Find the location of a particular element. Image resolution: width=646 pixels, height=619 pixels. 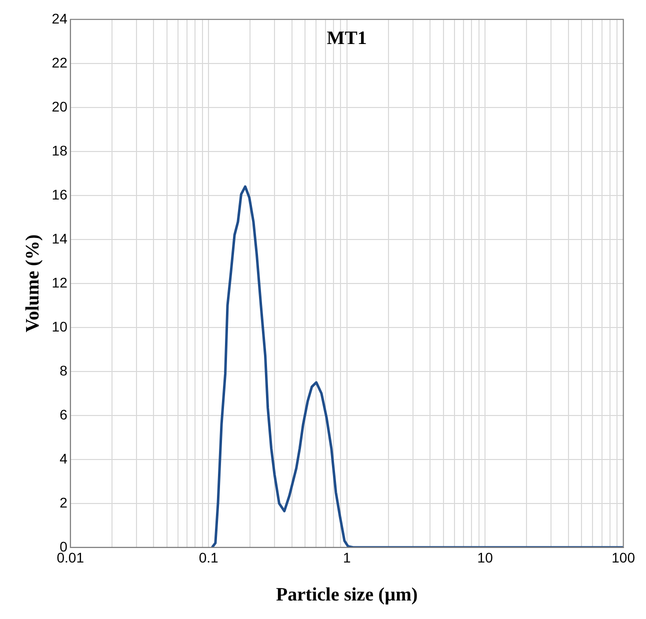

y-tick-label: 14 is located at coordinates (60, 238).